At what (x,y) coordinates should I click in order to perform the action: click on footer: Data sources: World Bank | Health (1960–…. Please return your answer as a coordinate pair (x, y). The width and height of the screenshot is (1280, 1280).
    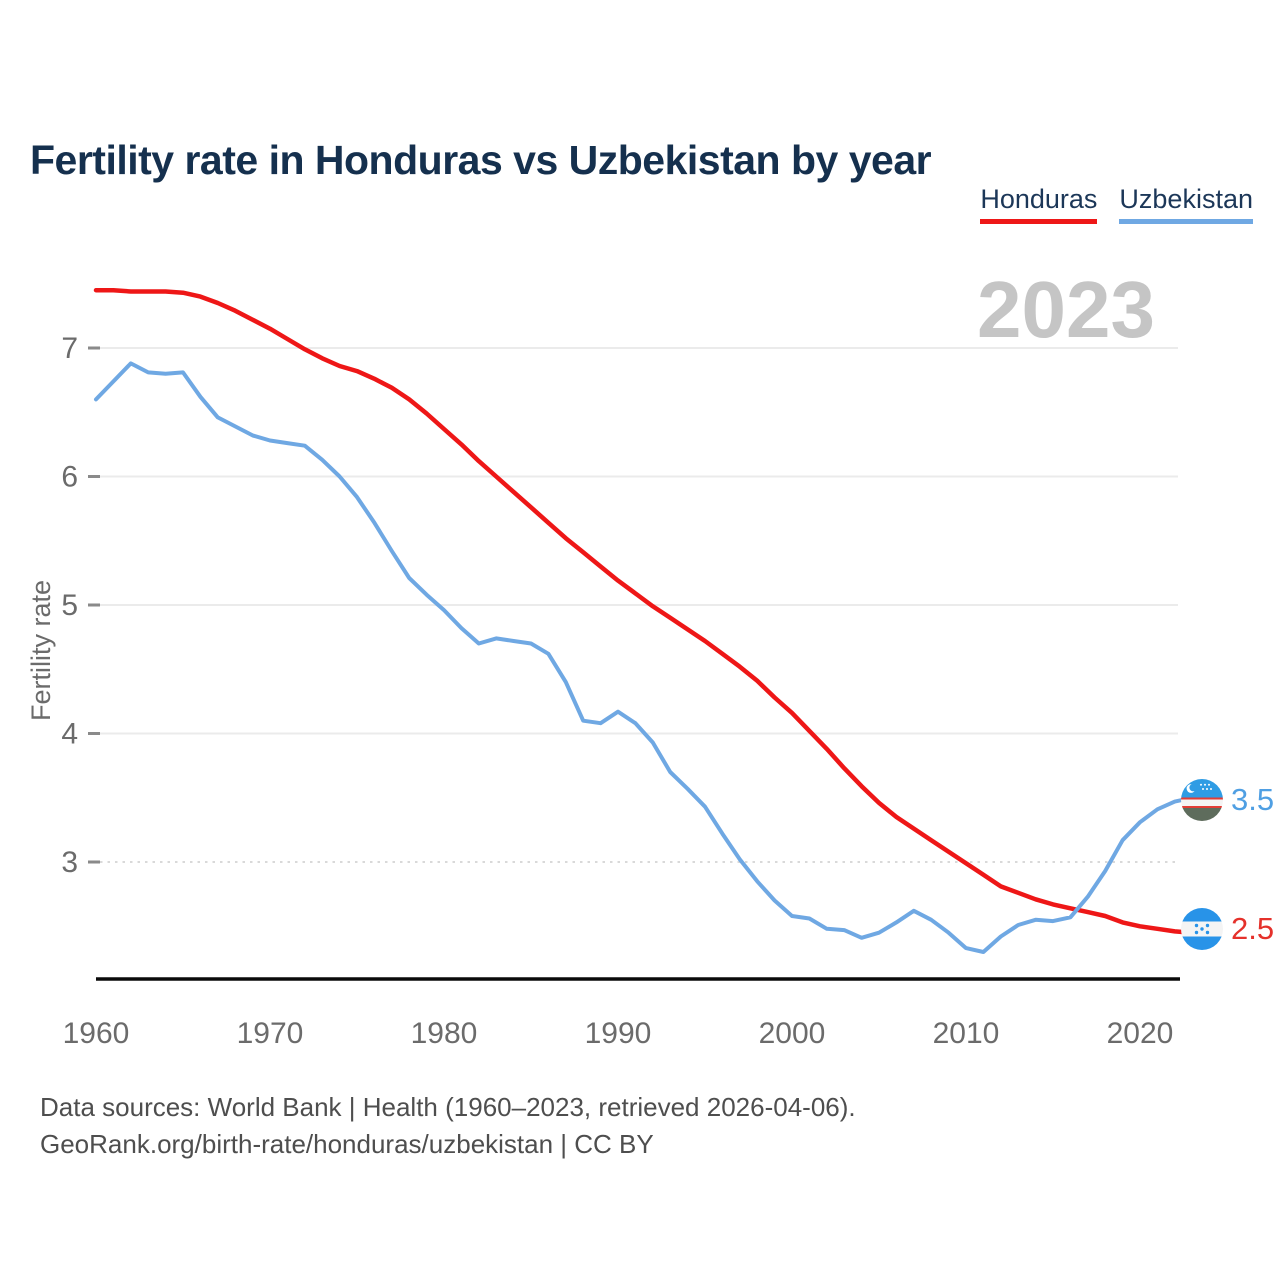
    Looking at the image, I should click on (448, 1126).